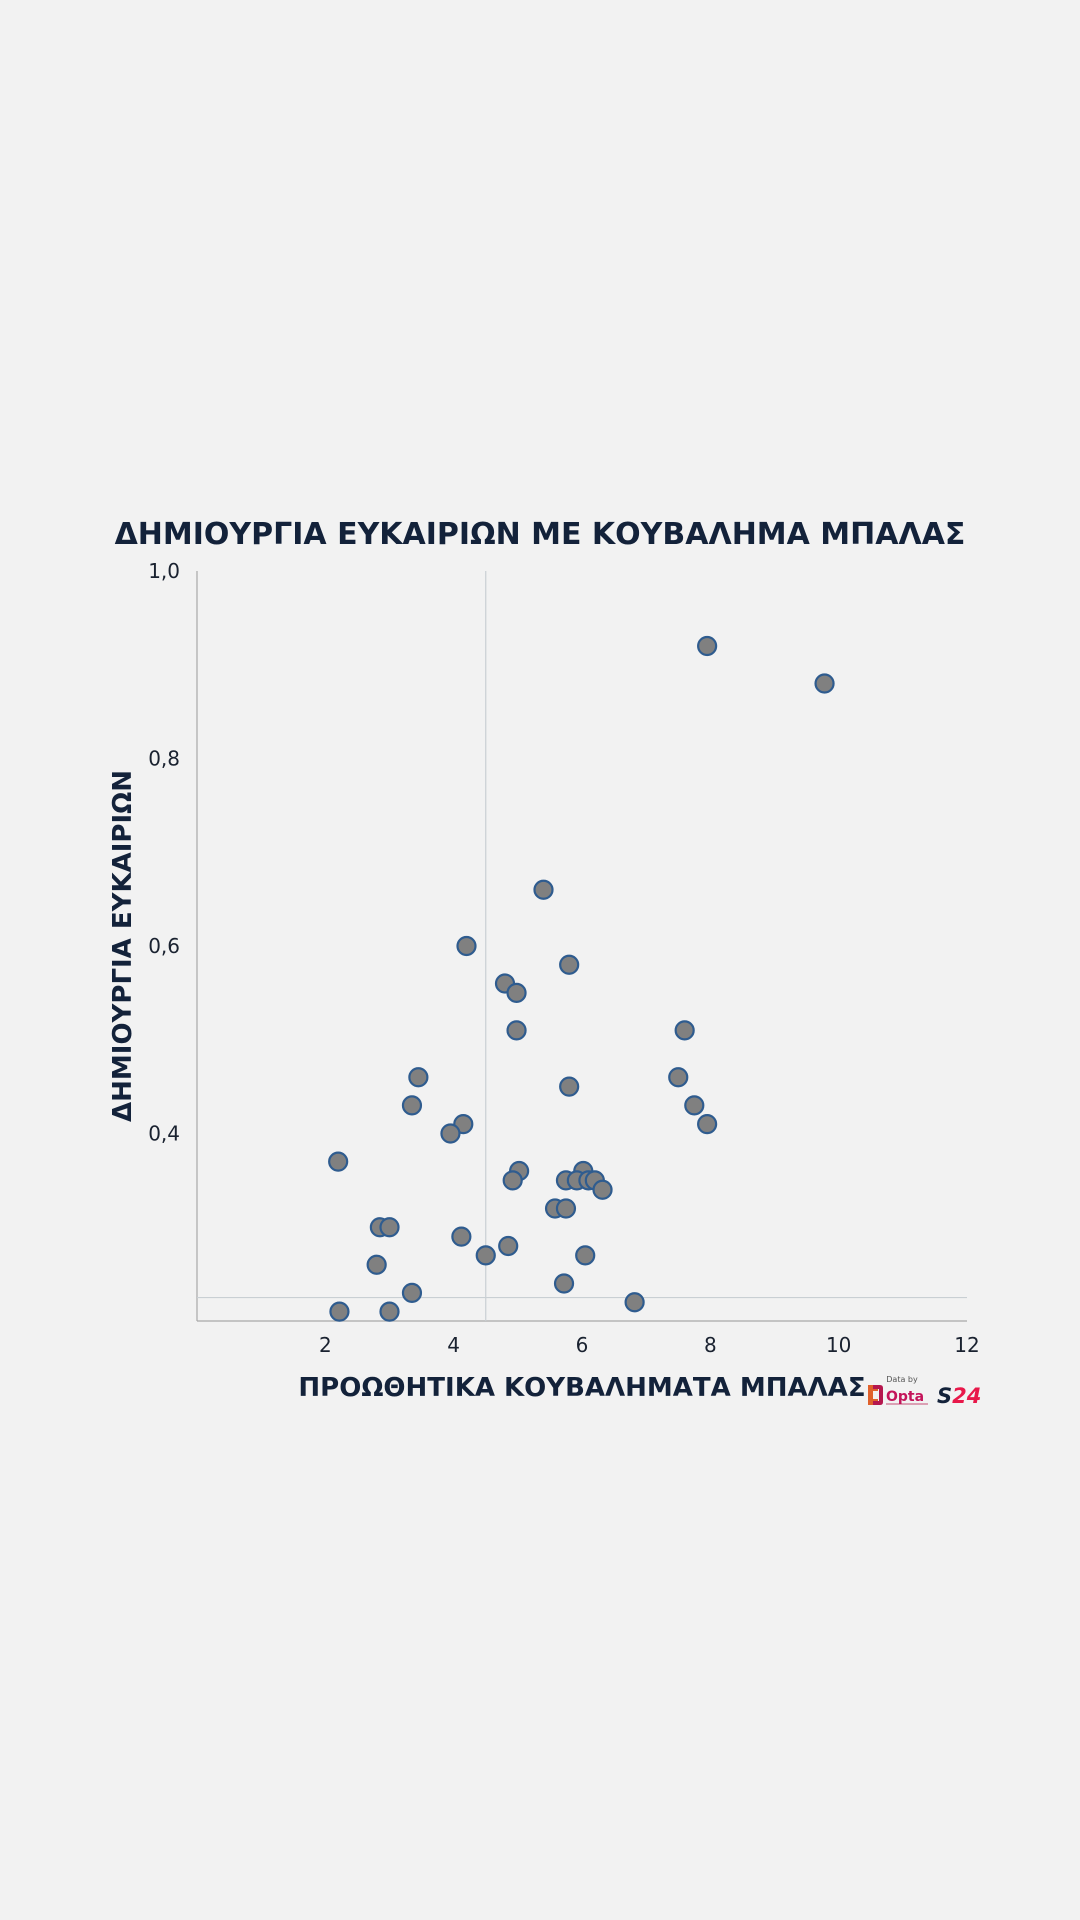 The width and height of the screenshot is (1080, 1920). What do you see at coordinates (582, 1345) in the screenshot?
I see `x-tick-label: 6` at bounding box center [582, 1345].